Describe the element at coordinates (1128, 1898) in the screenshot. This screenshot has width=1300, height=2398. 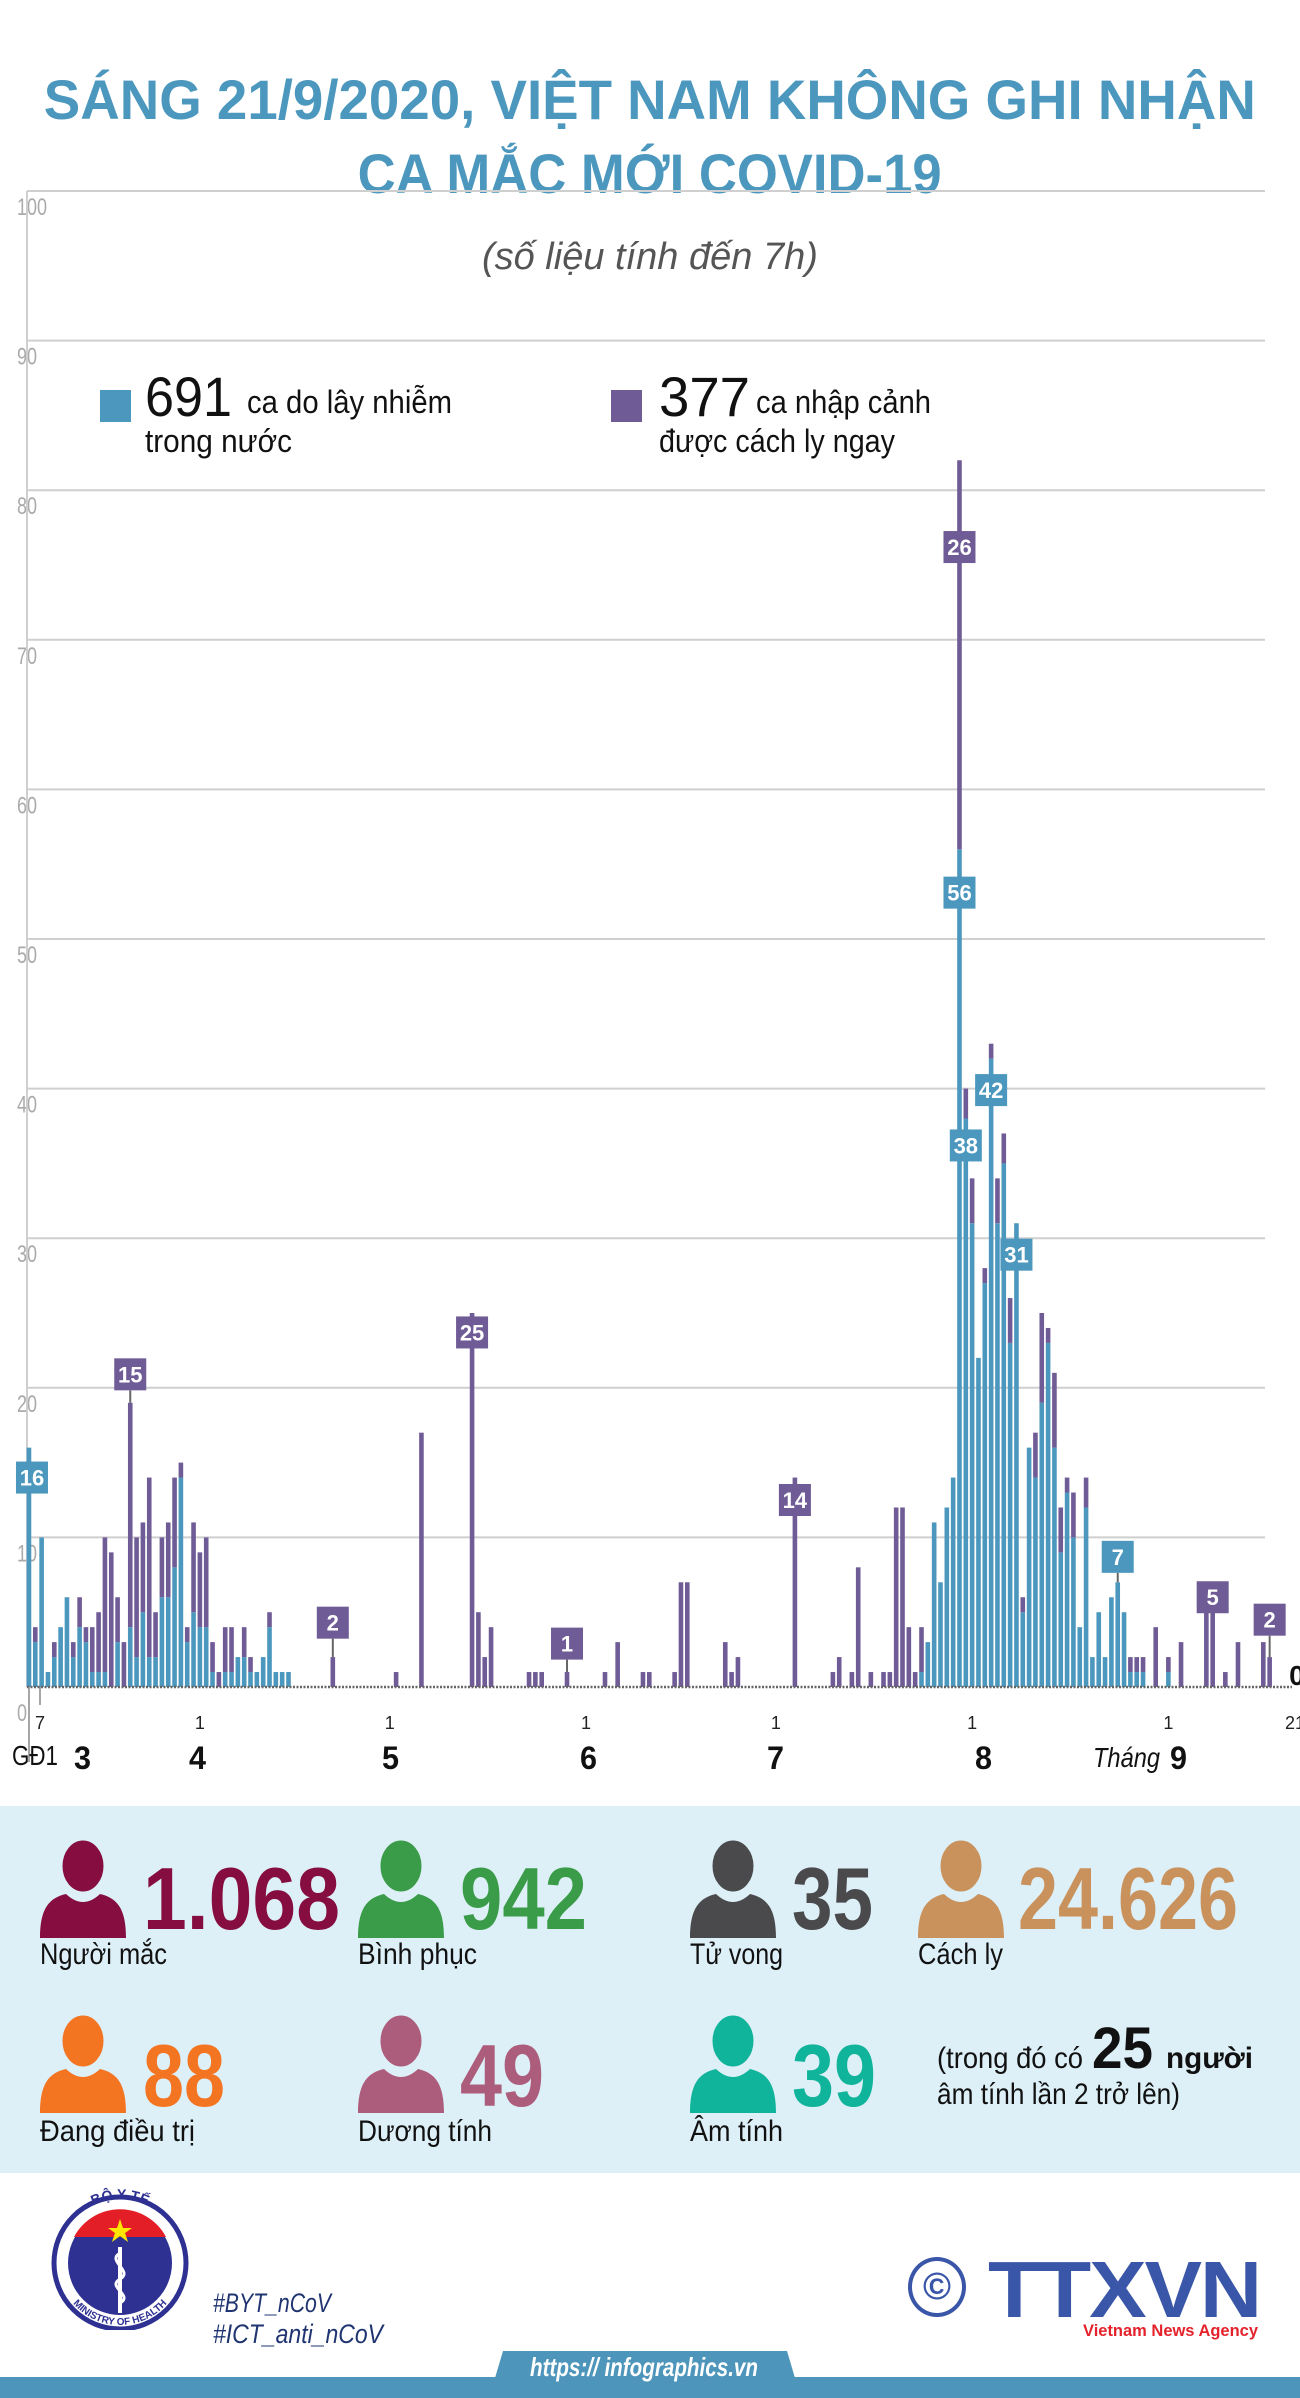
I see `stat-value: 24.626` at that location.